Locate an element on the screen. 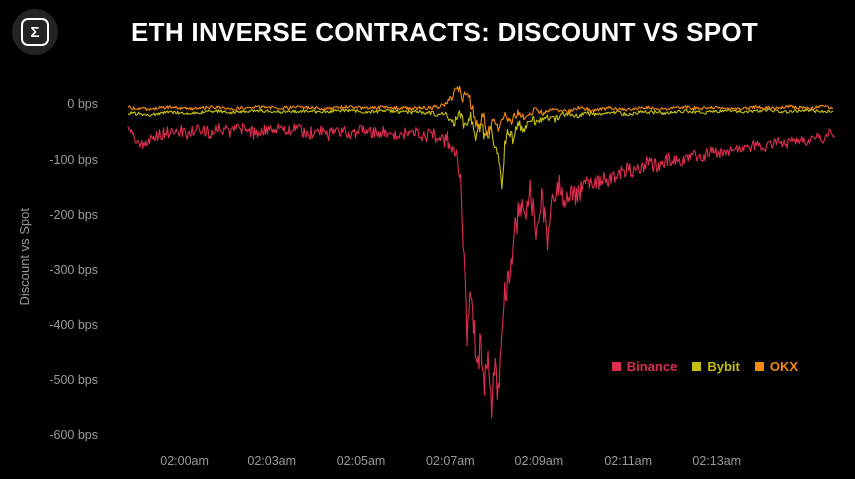 The height and width of the screenshot is (479, 855). x-tick-label: 02:11am is located at coordinates (628, 461).